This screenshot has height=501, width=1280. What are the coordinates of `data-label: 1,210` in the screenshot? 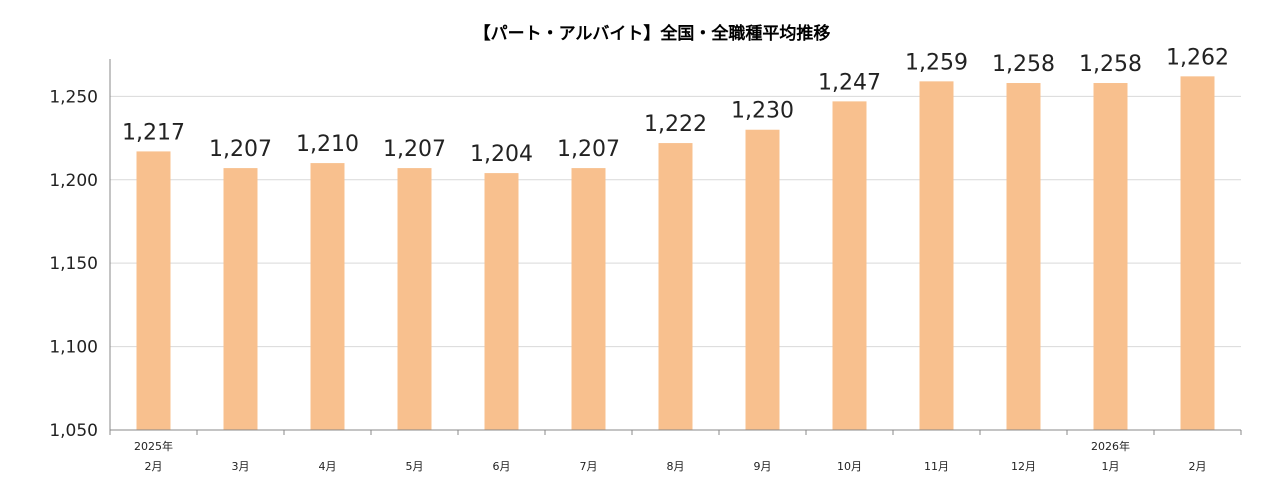 It's located at (327, 144).